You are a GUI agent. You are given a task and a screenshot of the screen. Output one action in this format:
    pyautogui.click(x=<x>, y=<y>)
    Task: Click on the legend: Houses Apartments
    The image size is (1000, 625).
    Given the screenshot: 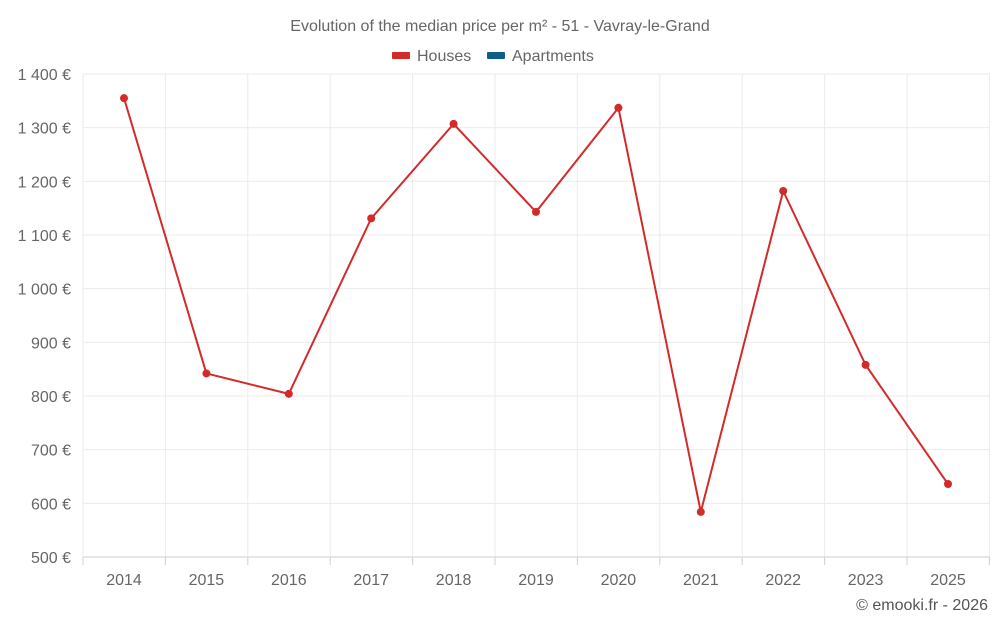 What is the action you would take?
    pyautogui.click(x=493, y=56)
    